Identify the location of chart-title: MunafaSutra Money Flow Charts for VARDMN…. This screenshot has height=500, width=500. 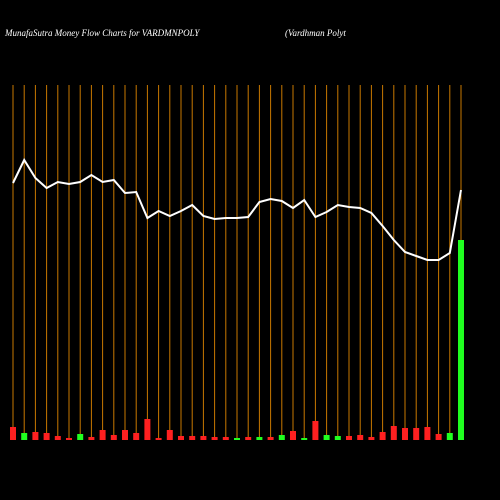
(102, 33).